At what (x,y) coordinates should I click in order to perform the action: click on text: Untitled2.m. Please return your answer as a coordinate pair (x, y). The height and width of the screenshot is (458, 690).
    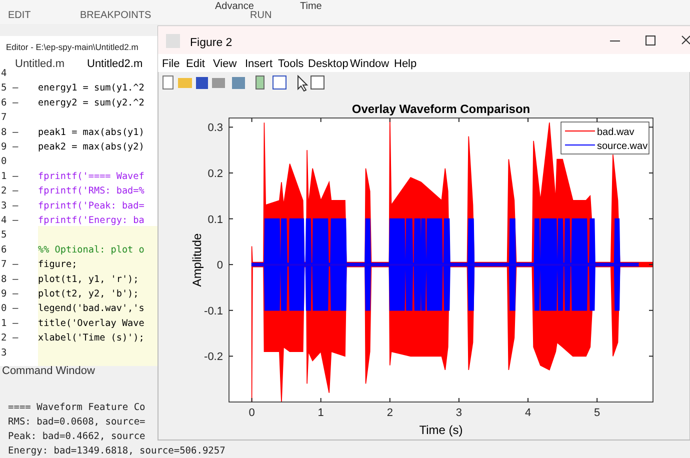
    Looking at the image, I should click on (115, 64).